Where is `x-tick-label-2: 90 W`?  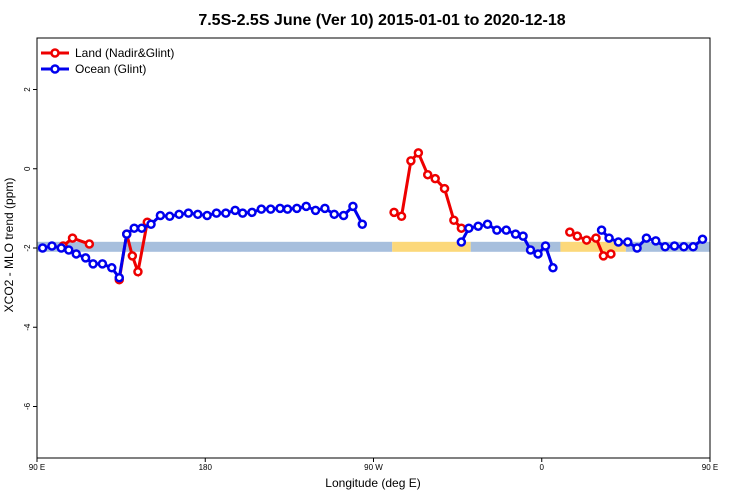
x-tick-label-2: 90 W is located at coordinates (373, 467).